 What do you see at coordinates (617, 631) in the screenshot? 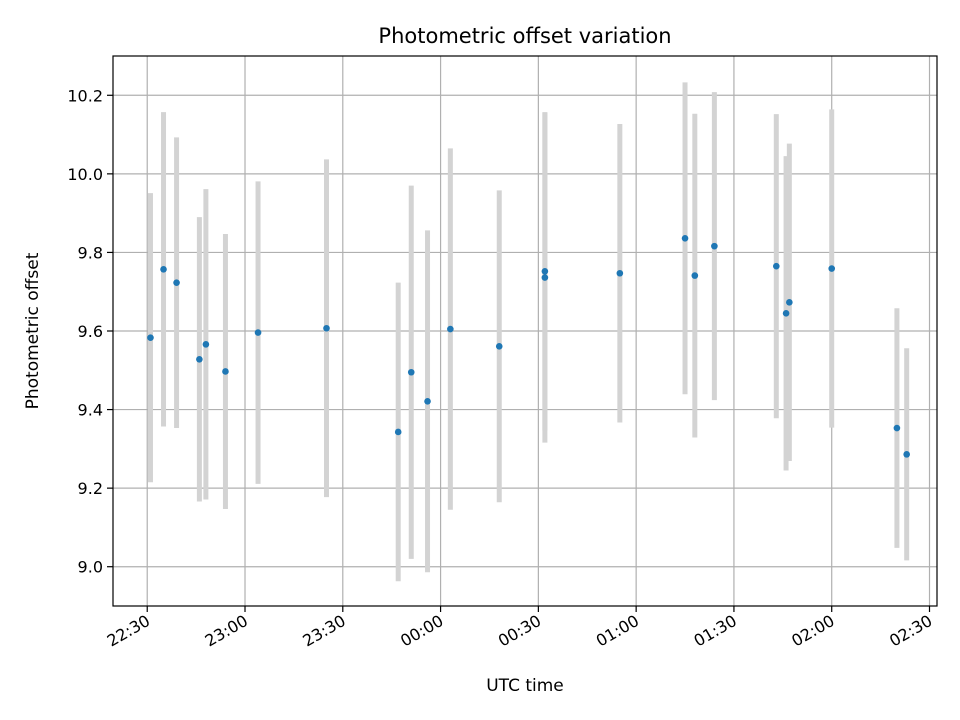
I see `x-tick-label: 01:00` at bounding box center [617, 631].